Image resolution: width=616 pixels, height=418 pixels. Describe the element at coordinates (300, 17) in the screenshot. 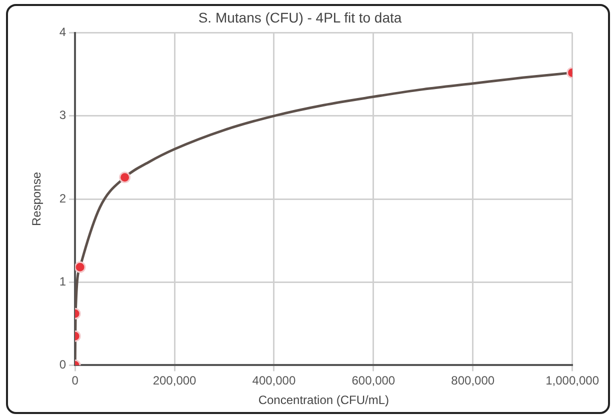

I see `chart-title: S. Mutans (CFU) - 4PL fit to data` at that location.